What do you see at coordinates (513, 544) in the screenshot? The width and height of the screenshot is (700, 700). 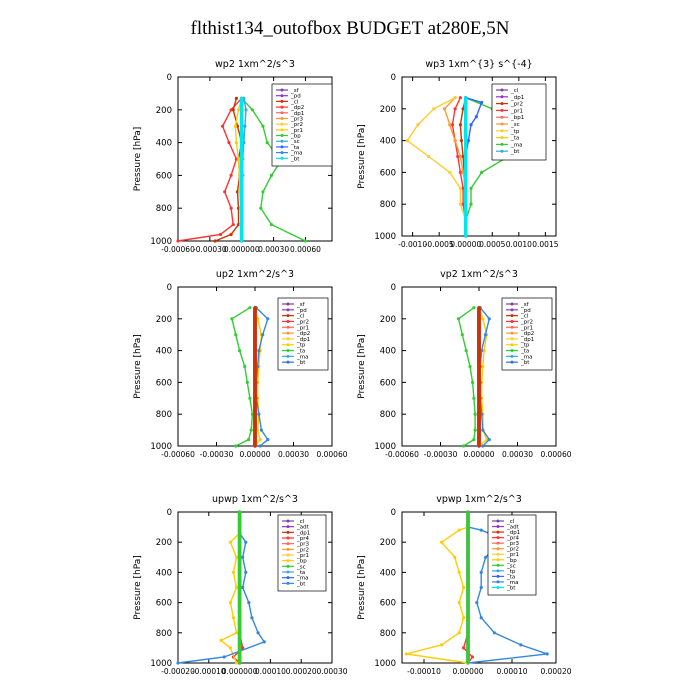 I see `legend-label: _pr3` at bounding box center [513, 544].